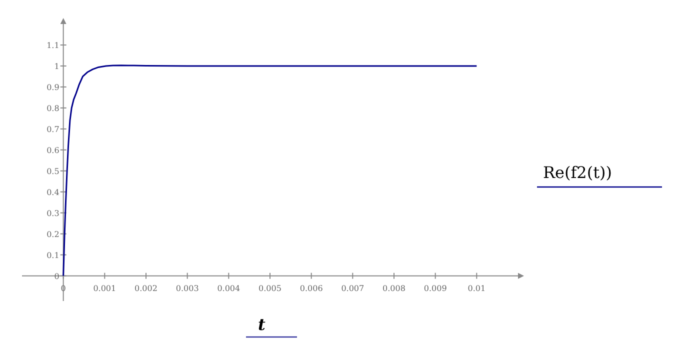 The width and height of the screenshot is (679, 345). Describe the element at coordinates (228, 288) in the screenshot. I see `x-tick-label: 0.004` at that location.